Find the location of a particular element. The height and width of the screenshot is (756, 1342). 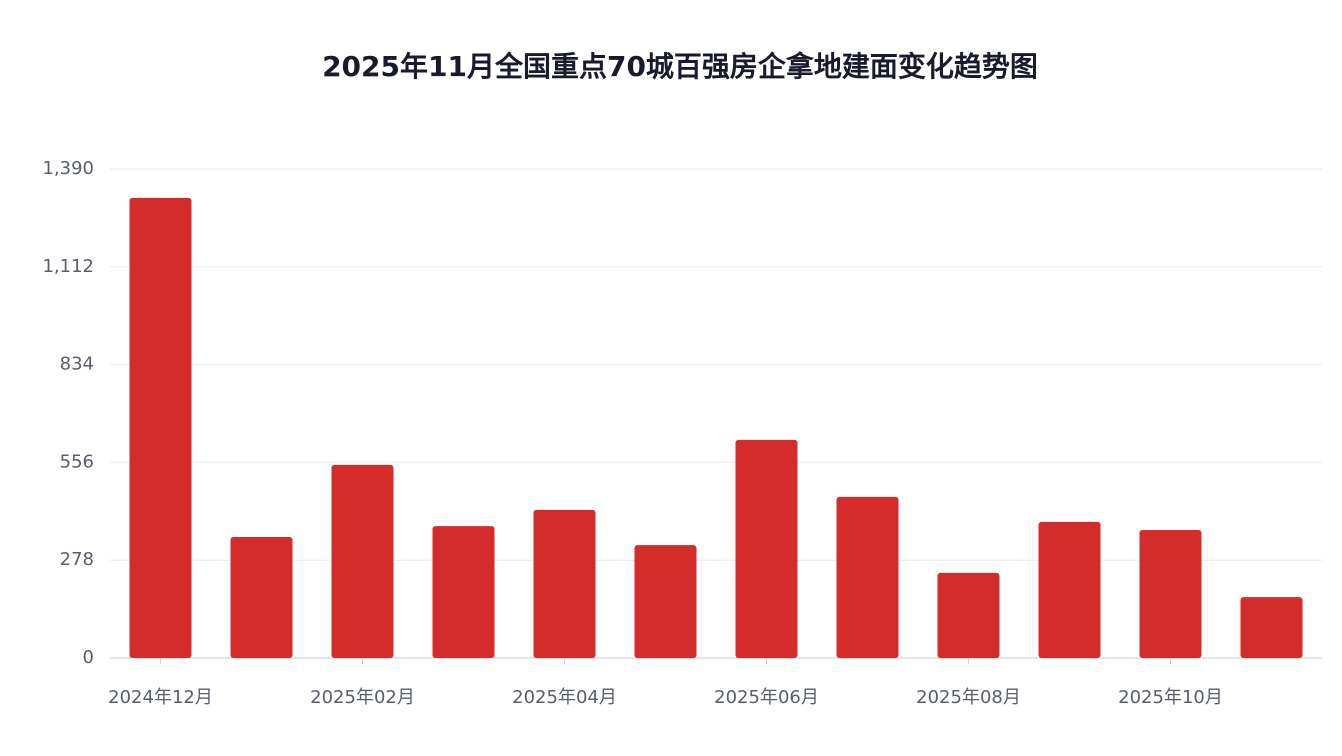

y-tick-label: 1,112 is located at coordinates (68, 266).